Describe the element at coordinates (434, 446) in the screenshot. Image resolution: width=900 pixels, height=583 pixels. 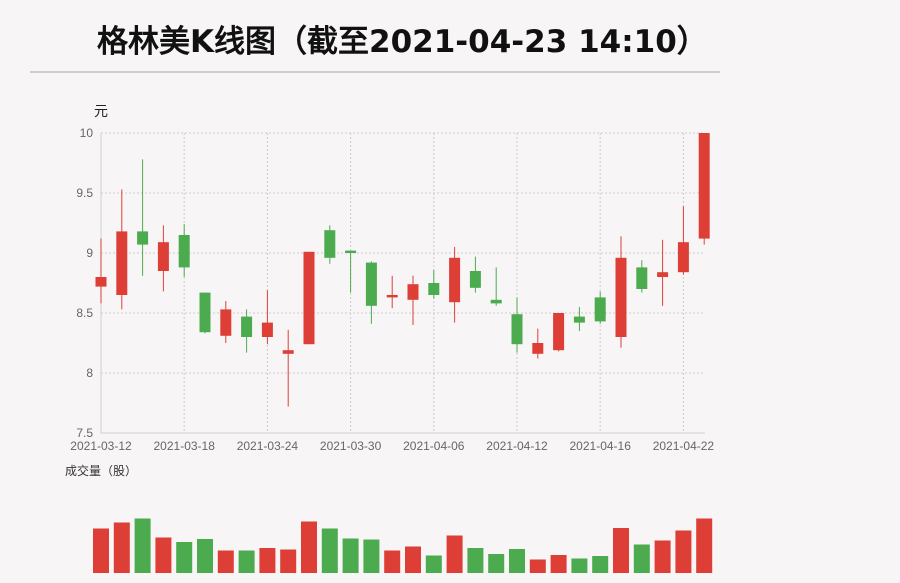
I see `x-tick-label: 2021-04-06` at that location.